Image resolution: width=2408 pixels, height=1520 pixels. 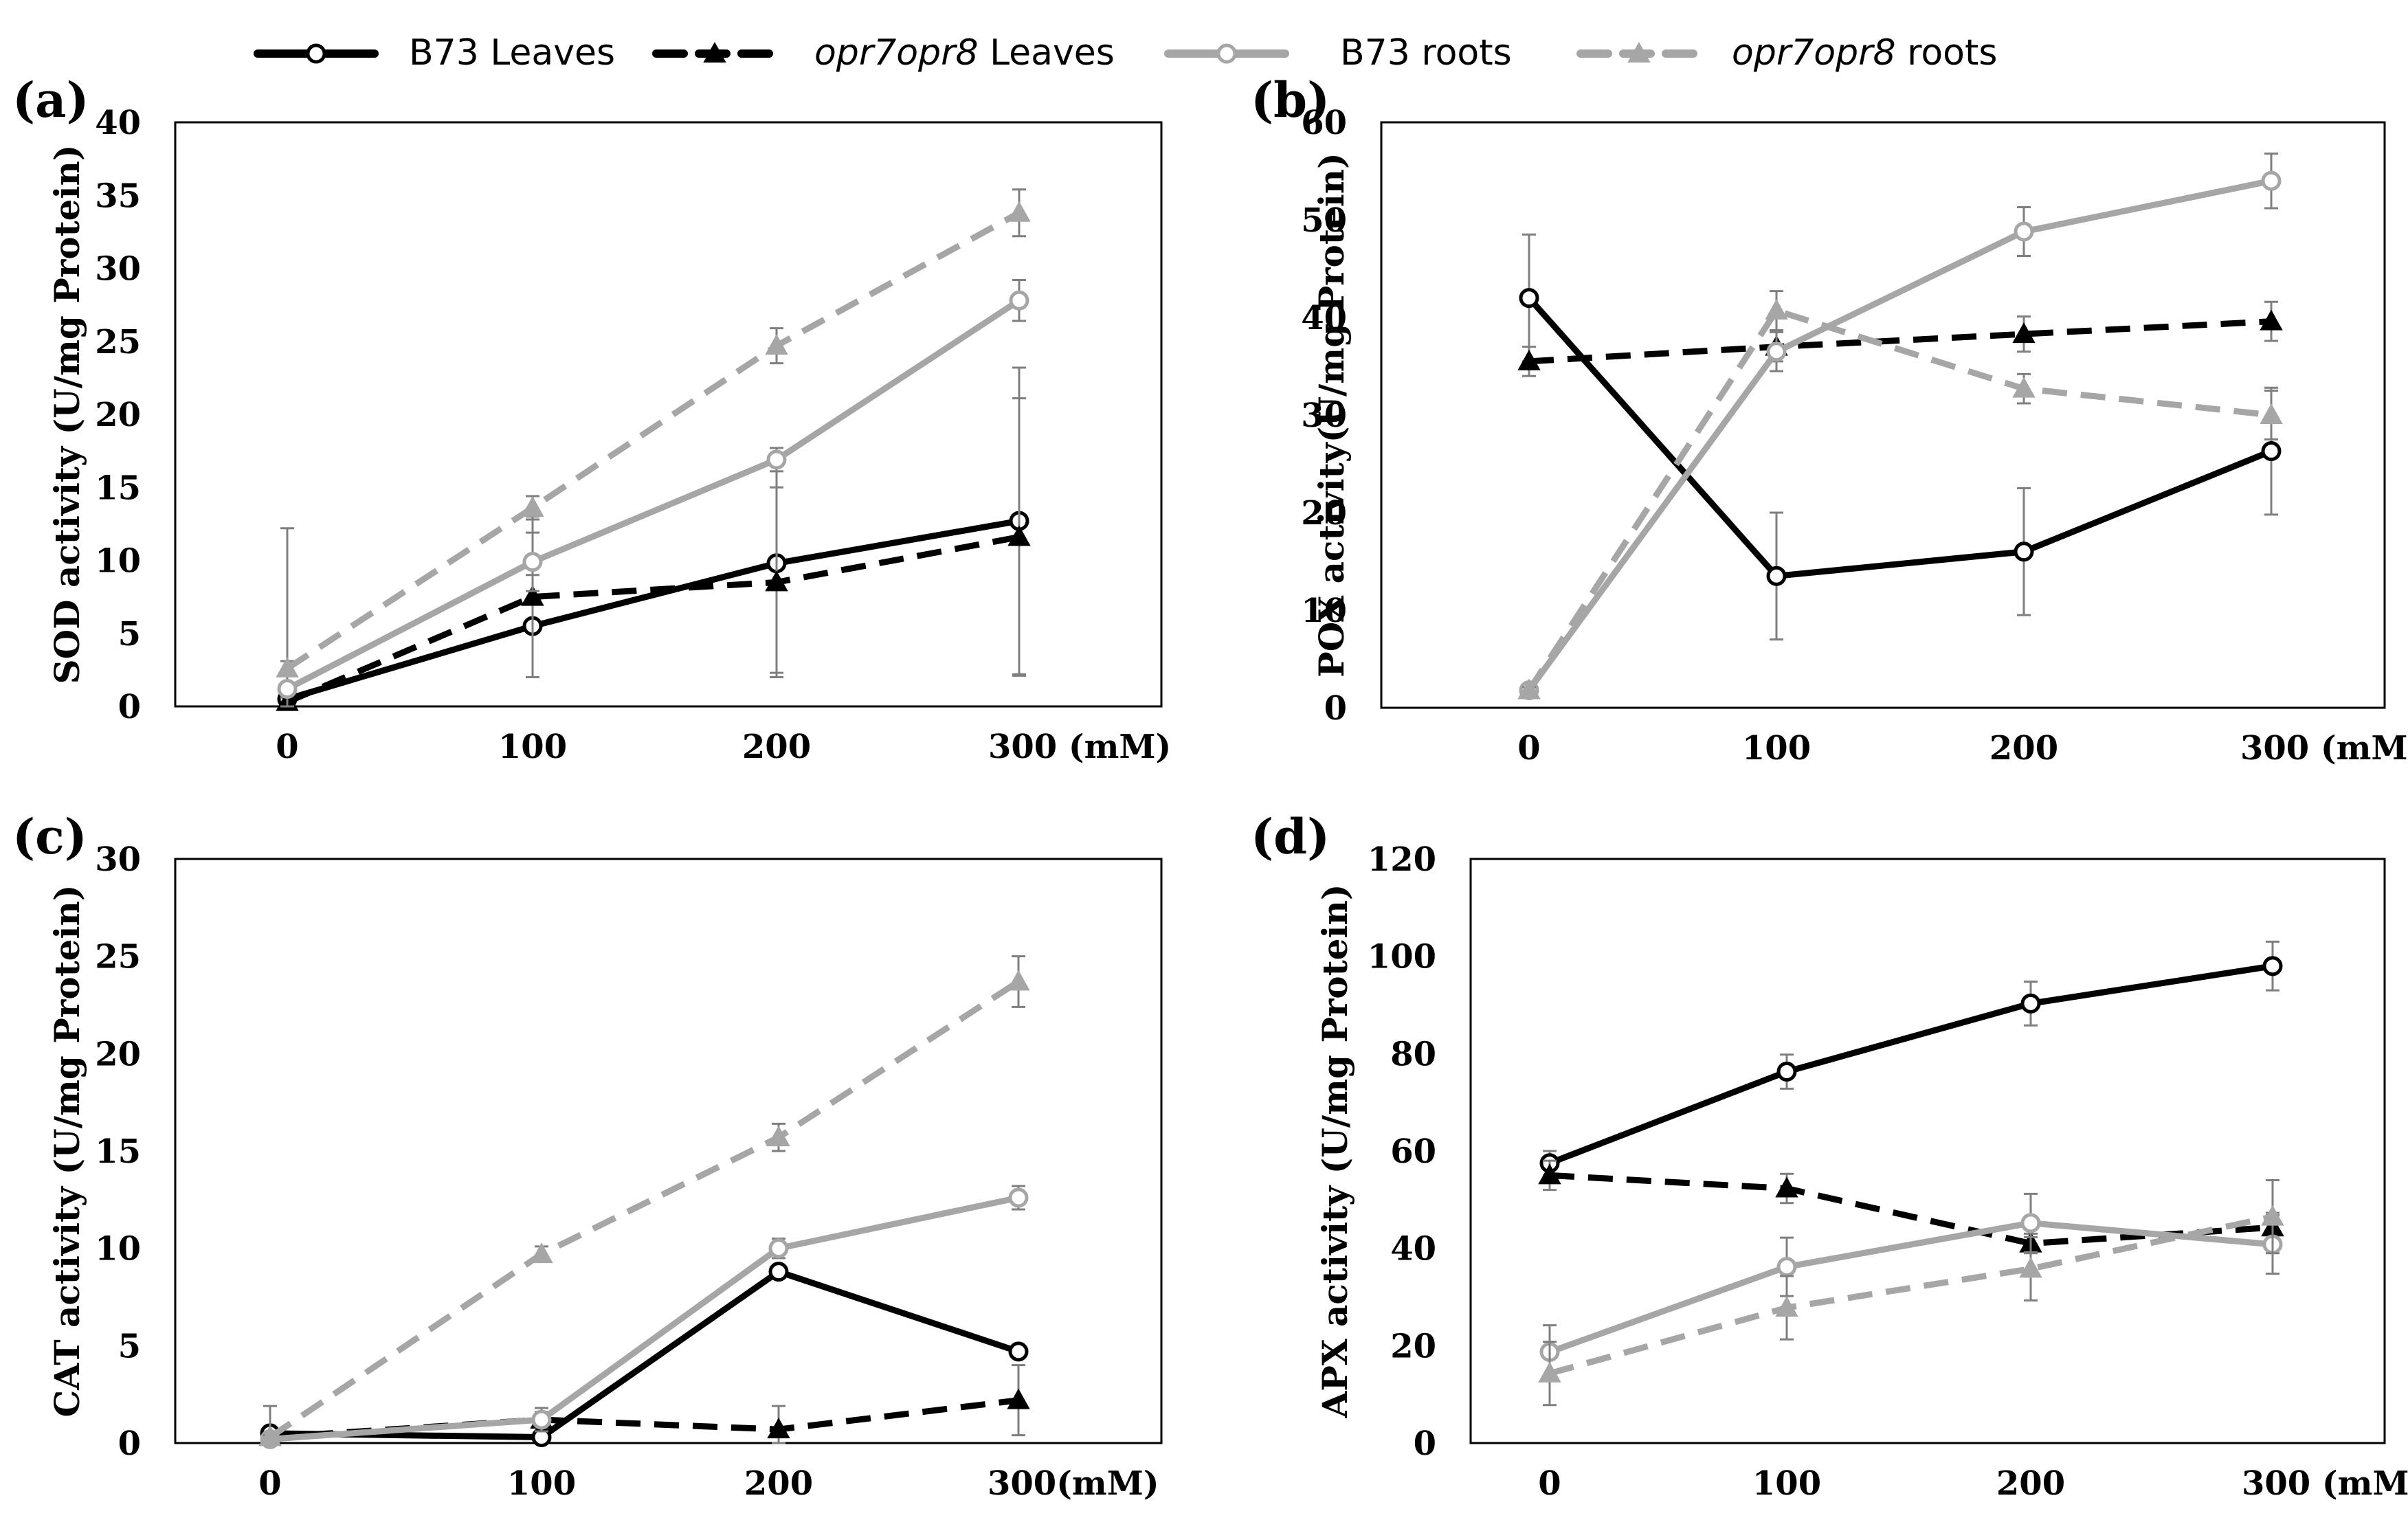 I want to click on panel-label: (d), so click(x=1290, y=836).